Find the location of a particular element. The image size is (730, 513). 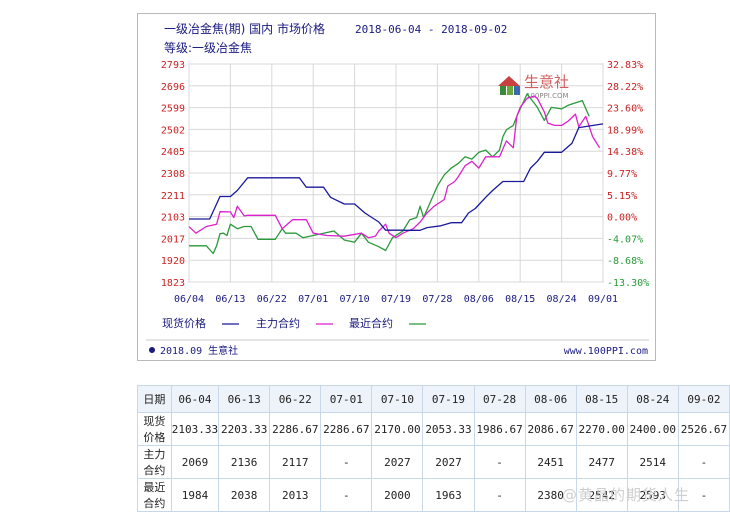

row-label: 最近合约 is located at coordinates (154, 495).